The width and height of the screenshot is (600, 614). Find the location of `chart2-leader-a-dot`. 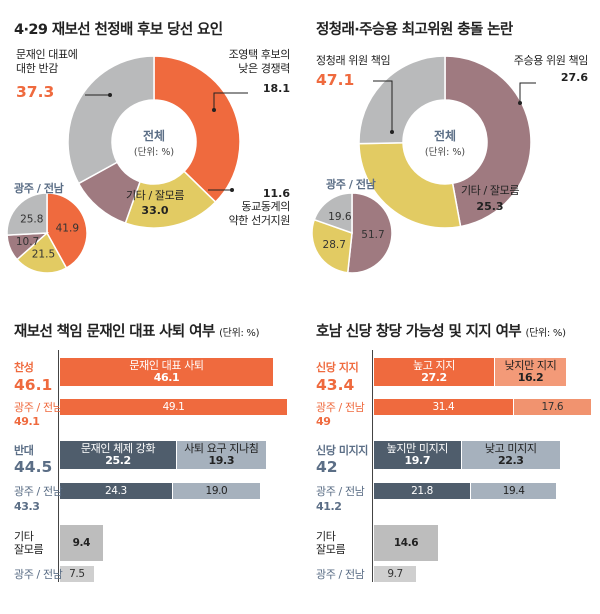

chart2-leader-a-dot is located at coordinates (392, 132).